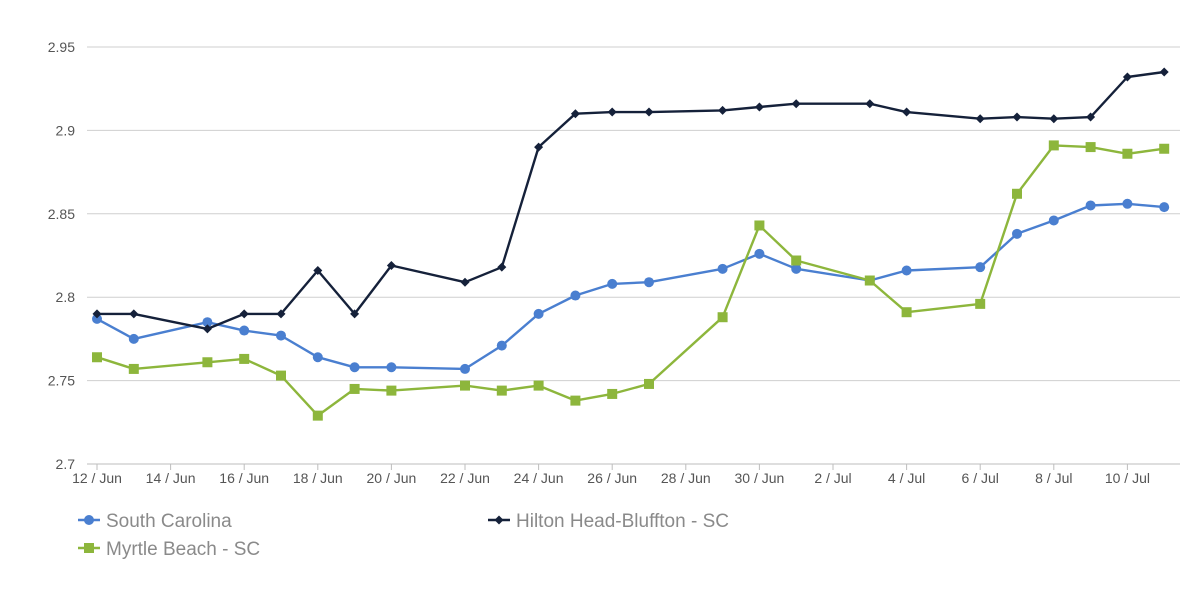  I want to click on y-tick-label: 2.8, so click(66, 297).